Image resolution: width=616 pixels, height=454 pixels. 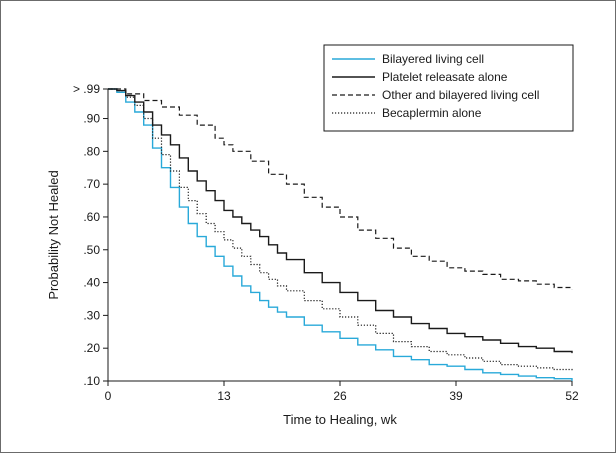 I want to click on legend-label-0: Bilayered living cell, so click(x=433, y=59).